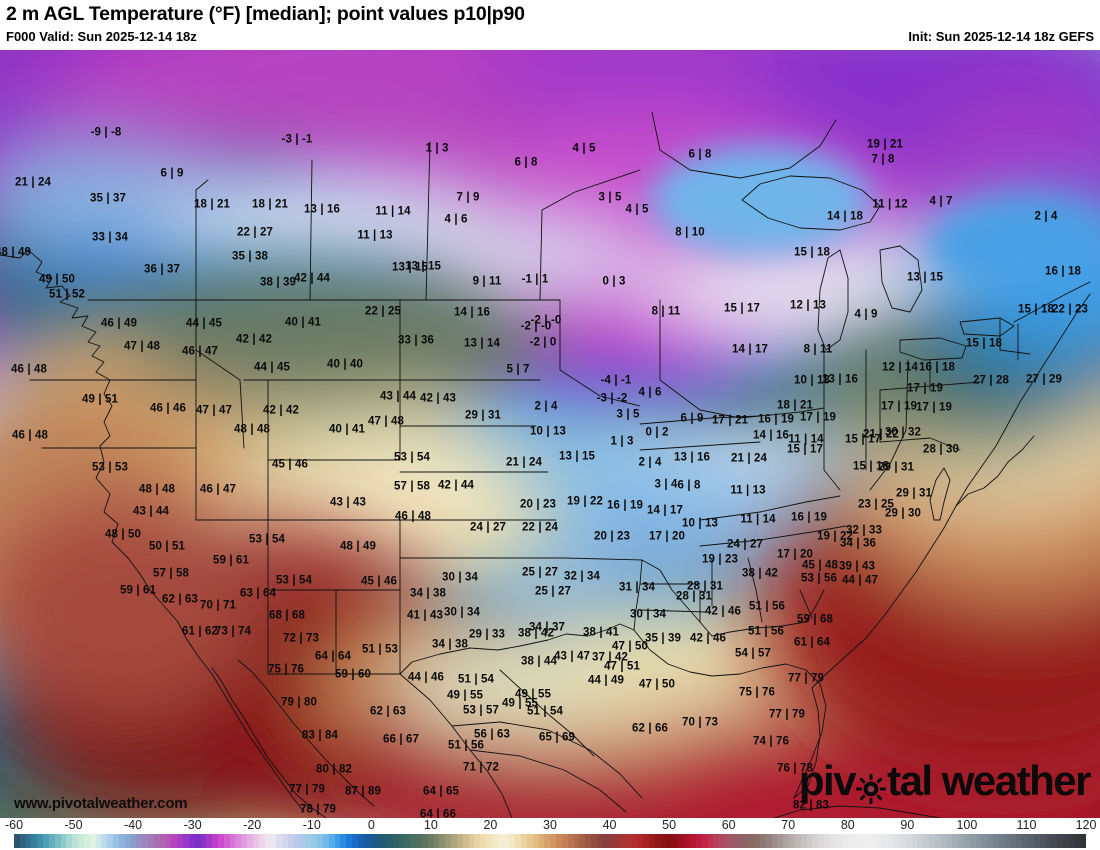 Image resolution: width=1100 pixels, height=850 pixels. What do you see at coordinates (871, 786) in the screenshot?
I see `gear-sun-icon` at bounding box center [871, 786].